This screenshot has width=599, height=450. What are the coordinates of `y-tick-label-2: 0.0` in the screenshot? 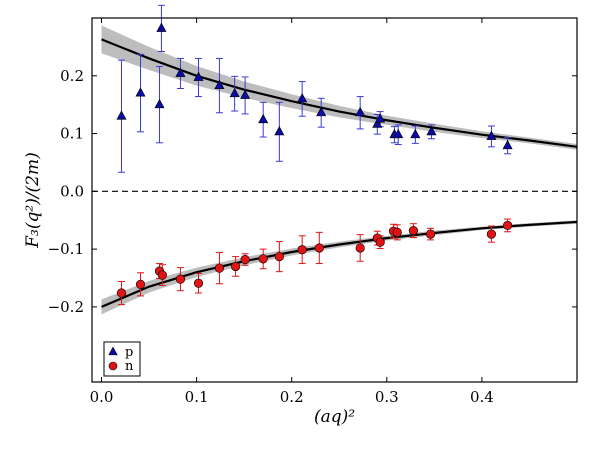 It's located at (72, 191).